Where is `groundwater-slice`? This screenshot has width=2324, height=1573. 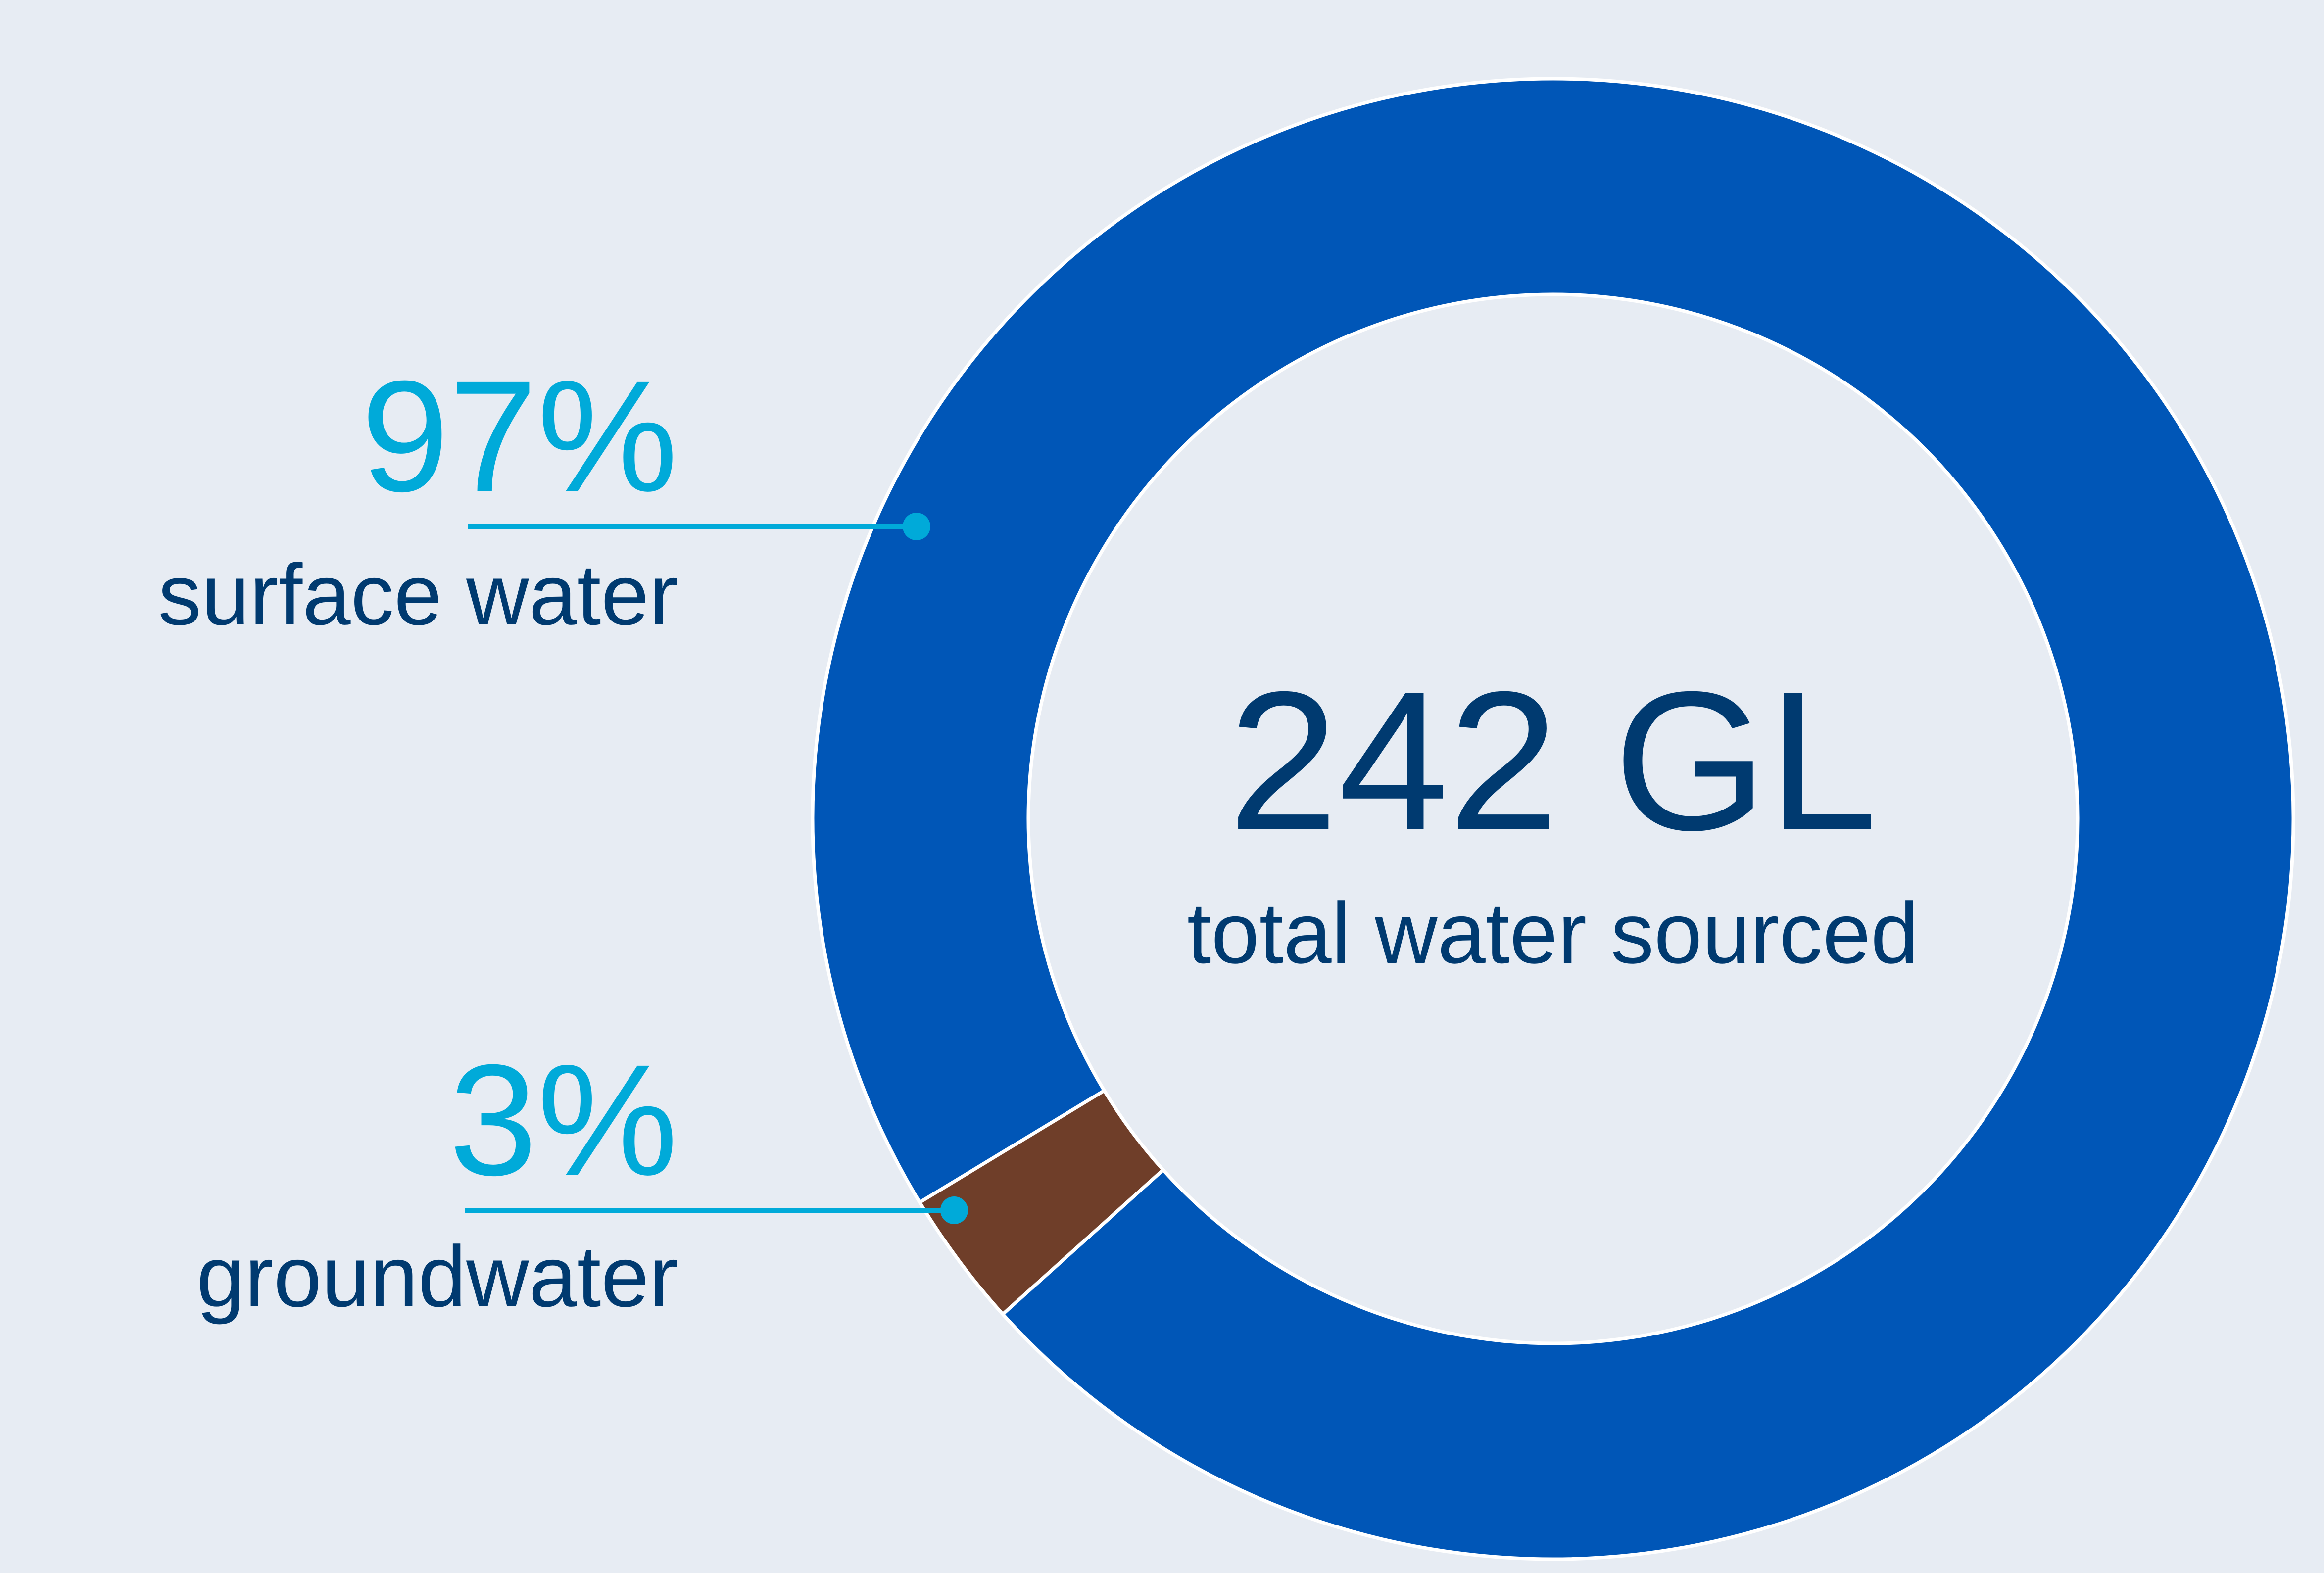
groundwater-slice is located at coordinates (1042, 1202).